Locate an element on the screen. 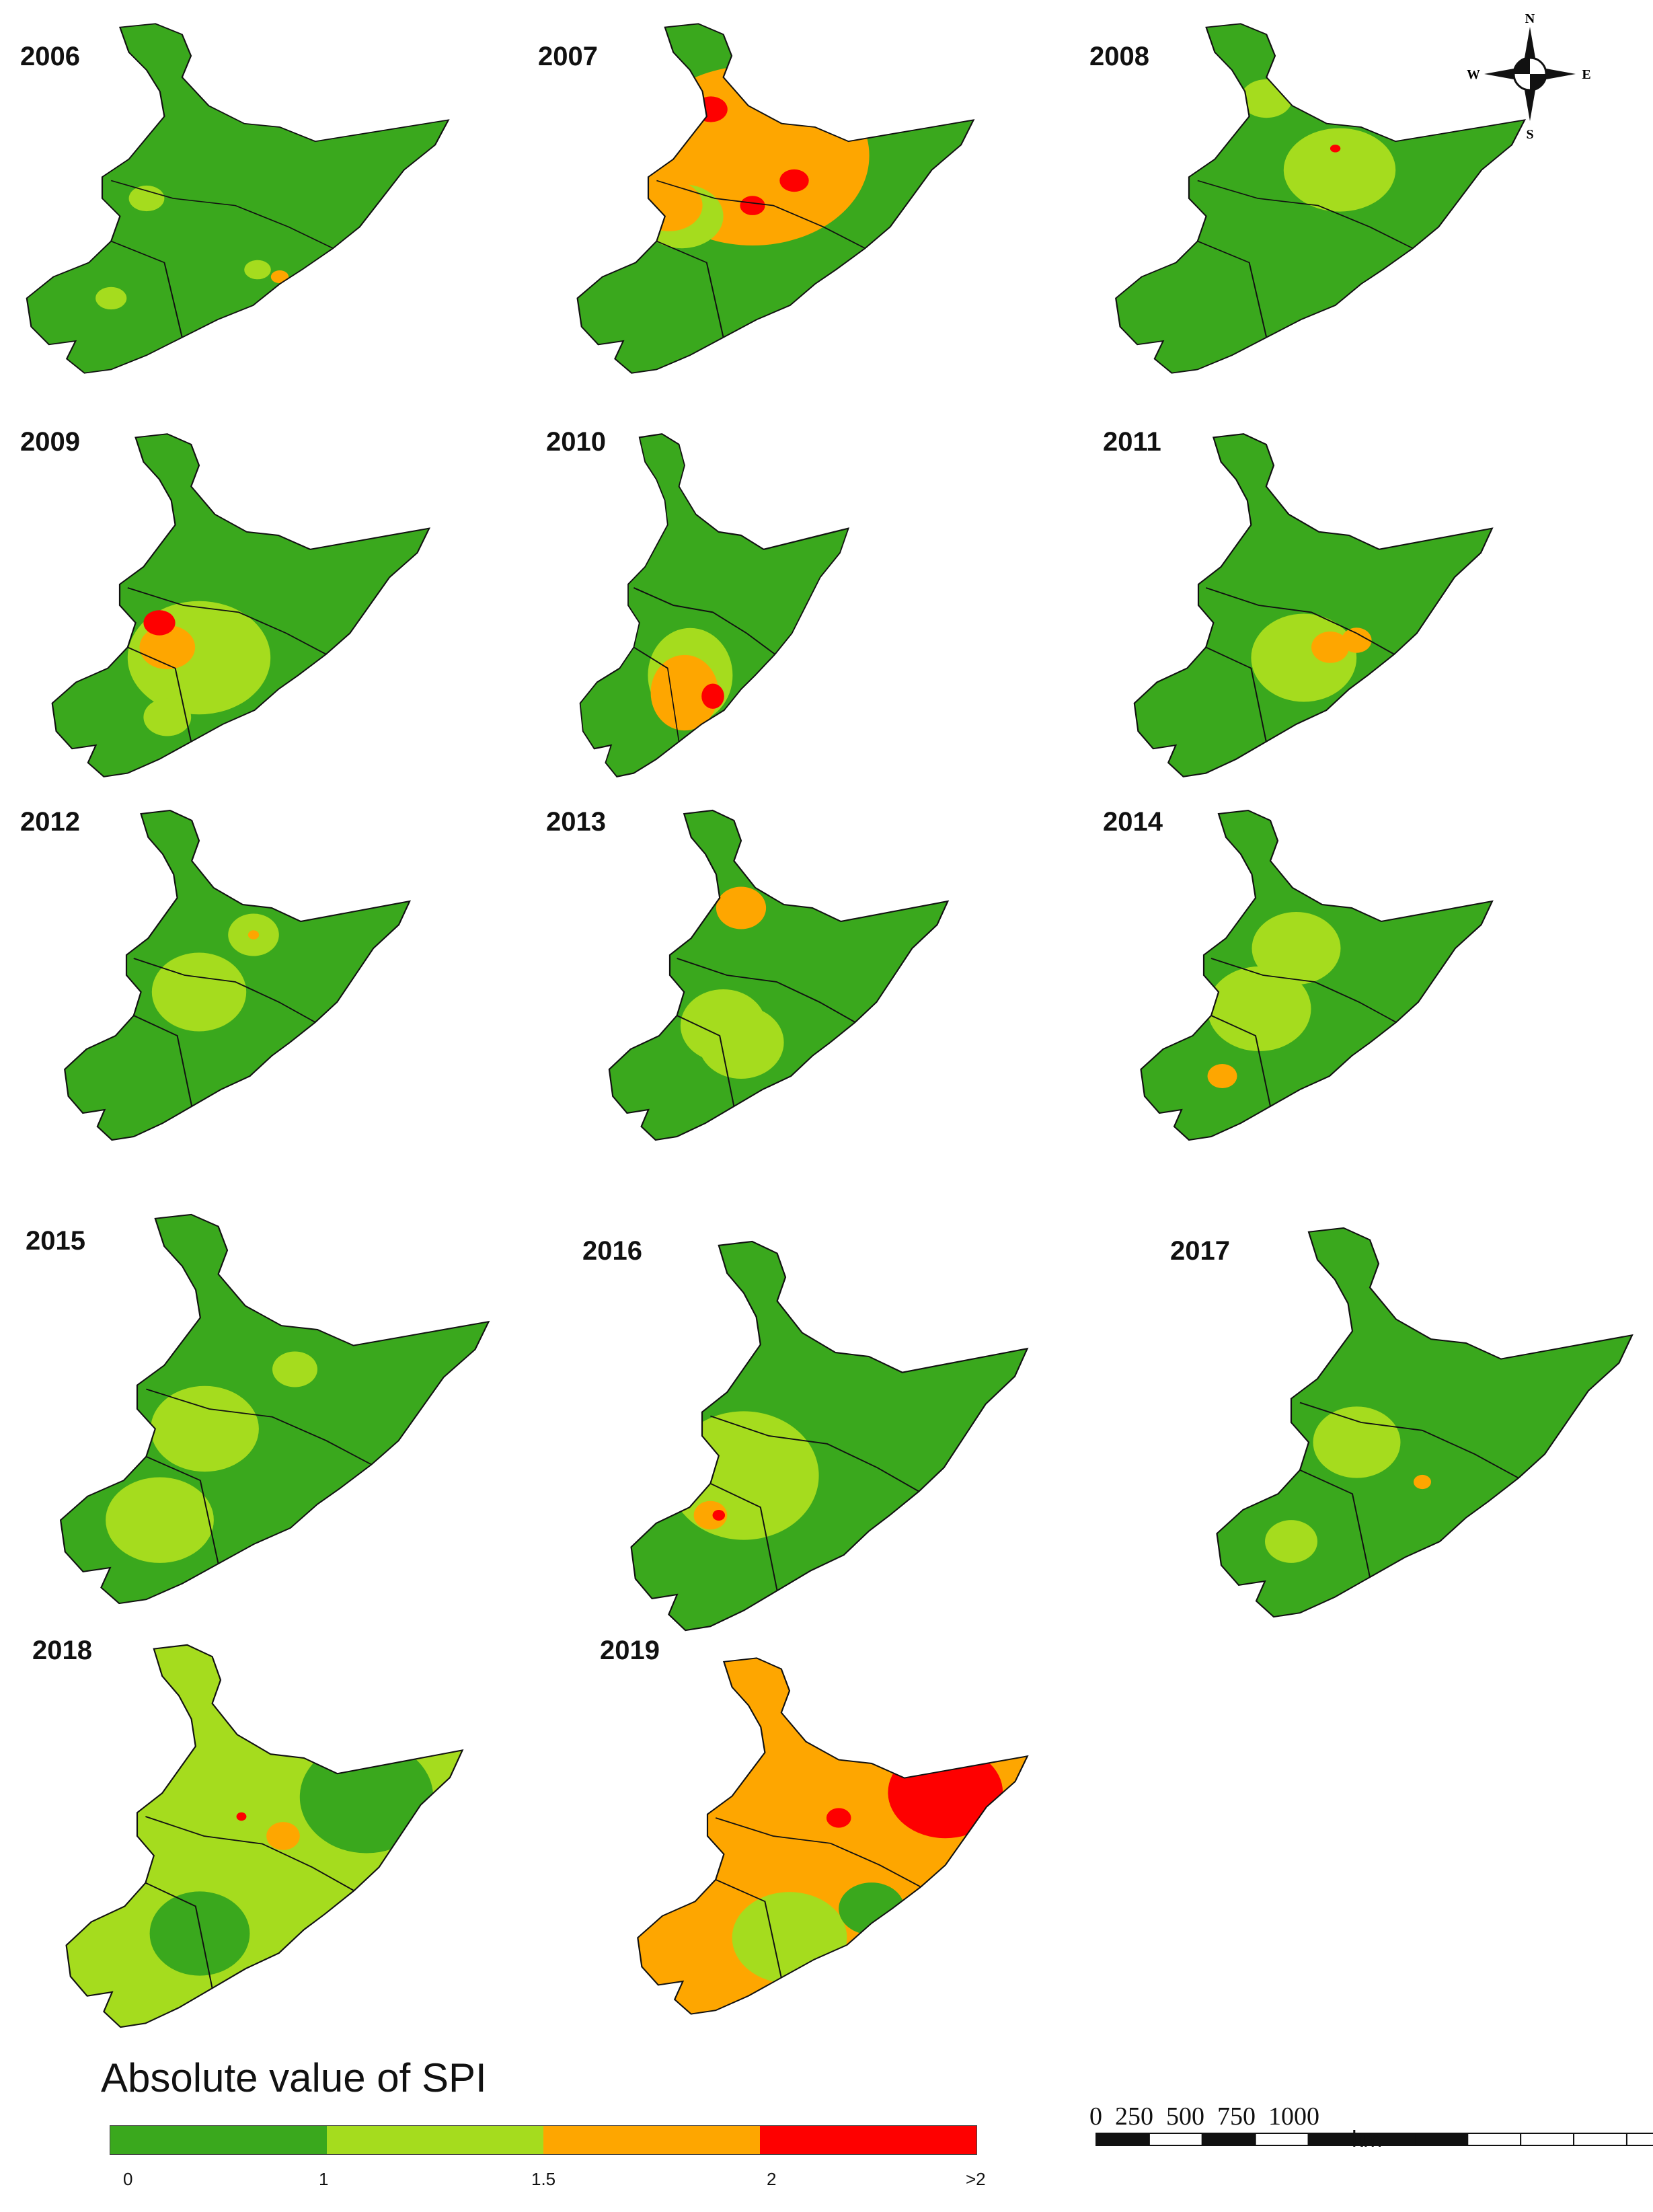  year-label-2008: 2008 is located at coordinates (1119, 57).